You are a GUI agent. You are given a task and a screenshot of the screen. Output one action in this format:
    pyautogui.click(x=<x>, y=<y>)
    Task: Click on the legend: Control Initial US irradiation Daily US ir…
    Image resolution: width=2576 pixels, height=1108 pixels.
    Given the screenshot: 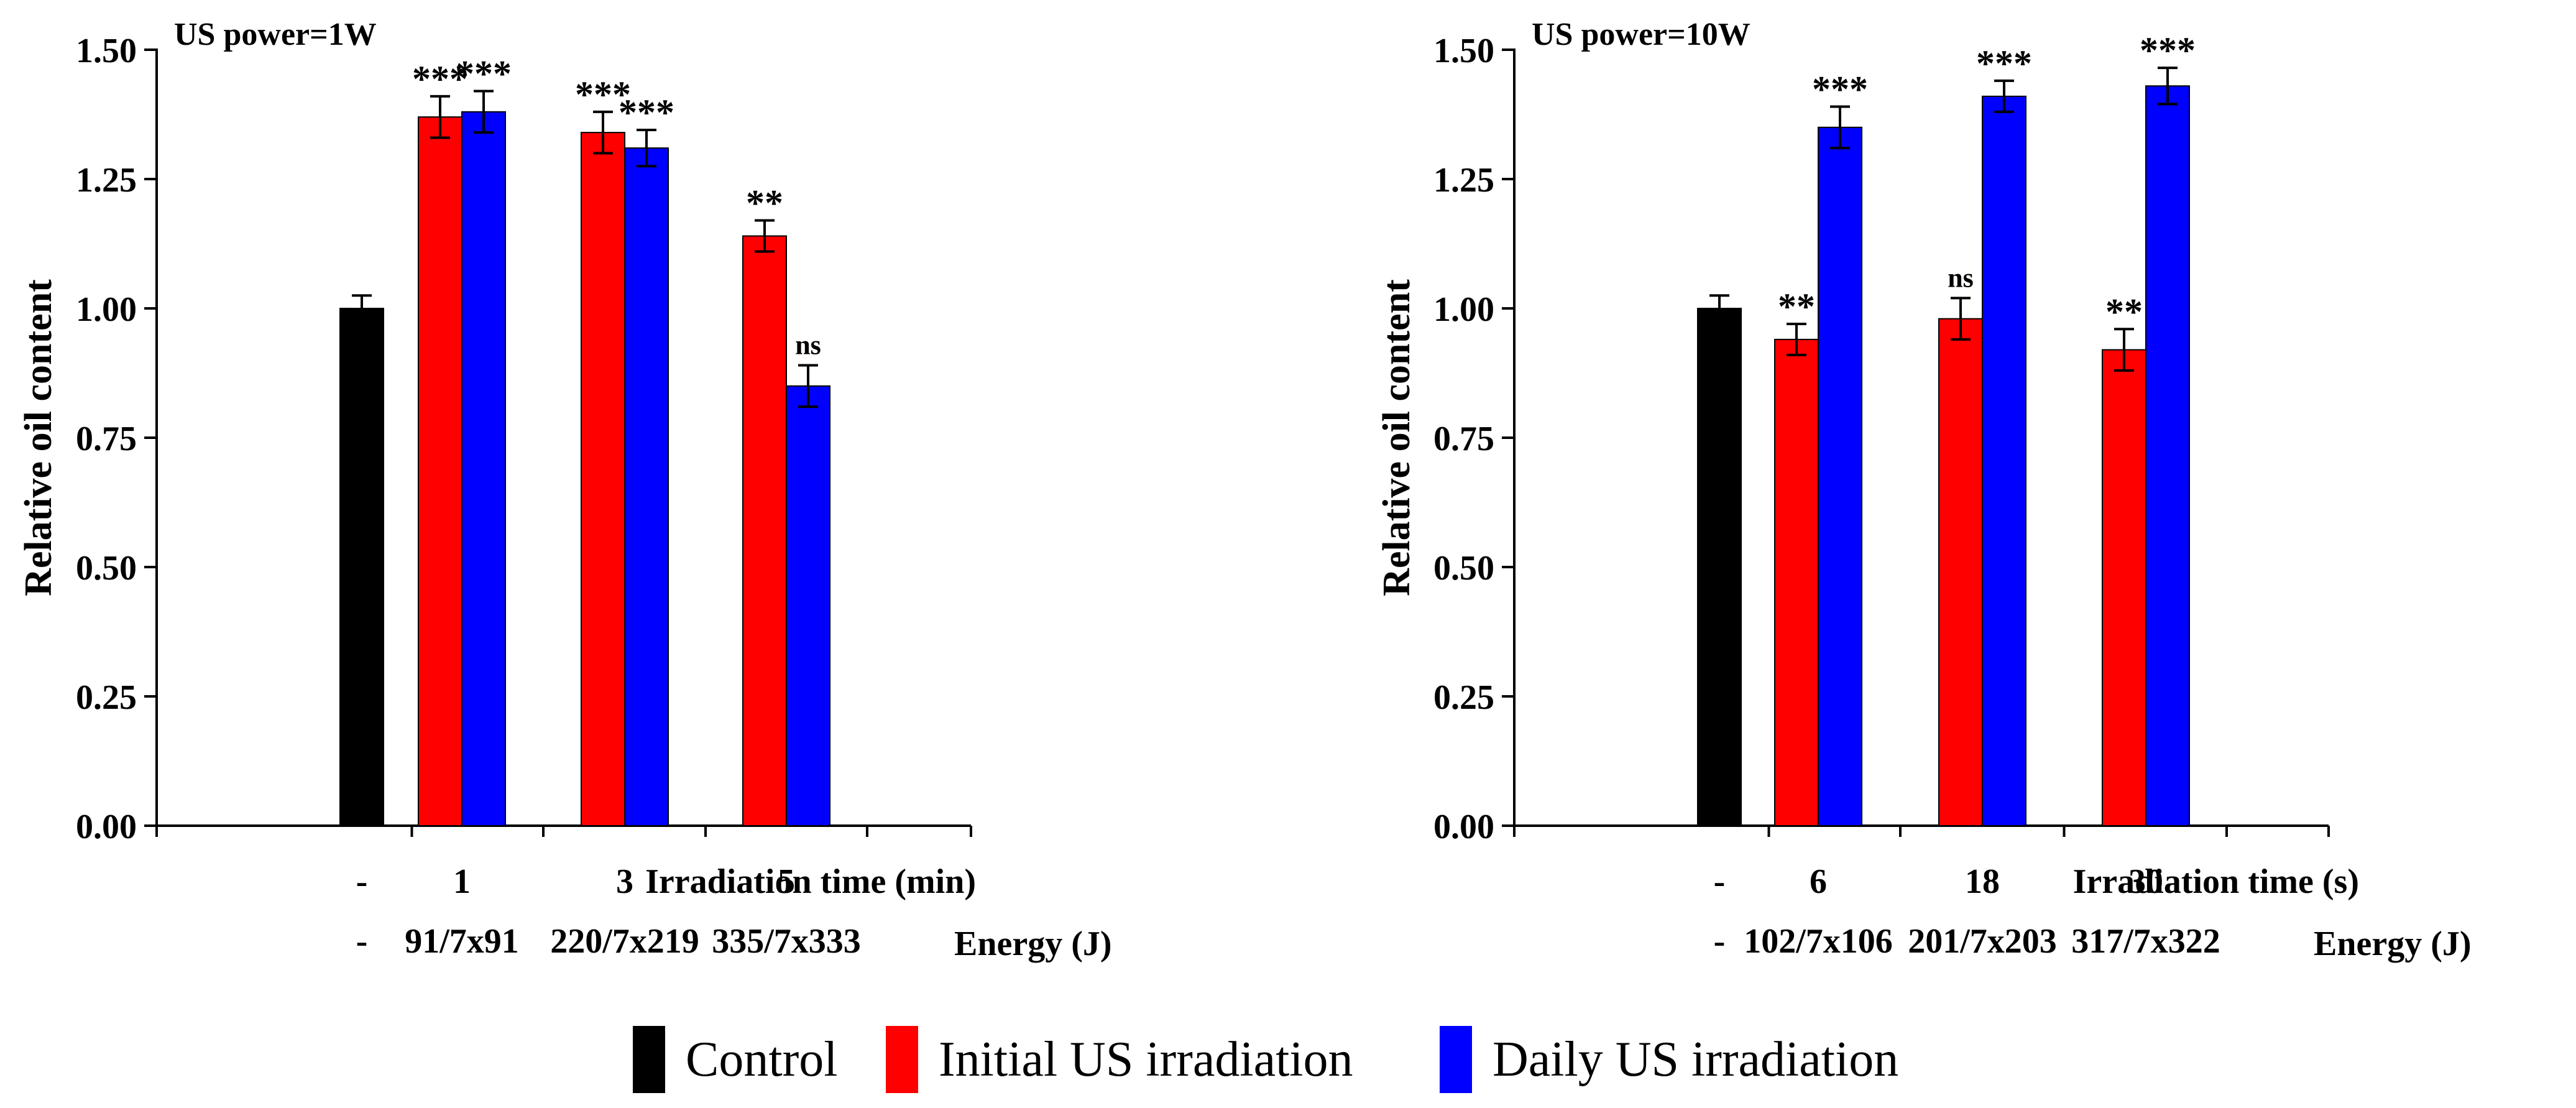 What is the action you would take?
    pyautogui.click(x=1265, y=1059)
    